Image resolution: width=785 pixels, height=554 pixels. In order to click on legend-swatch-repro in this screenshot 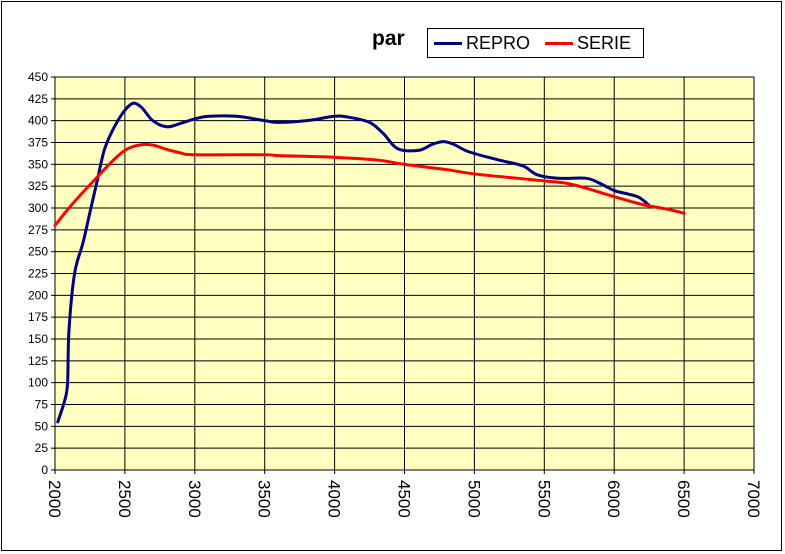, I will do `click(448, 43)`.